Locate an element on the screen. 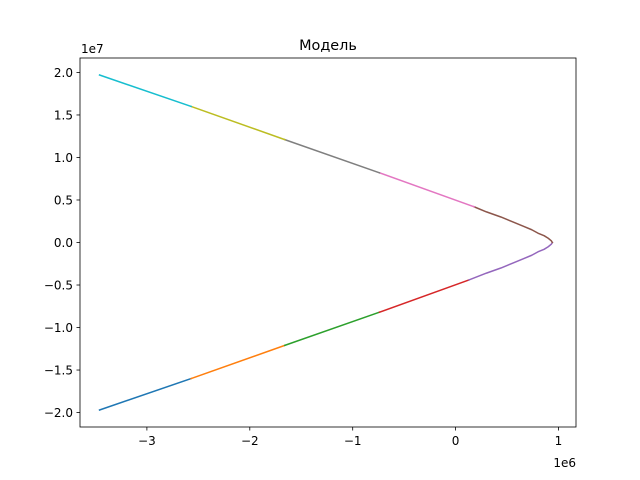 The height and width of the screenshot is (480, 640). x-tick-label: 1 is located at coordinates (559, 441).